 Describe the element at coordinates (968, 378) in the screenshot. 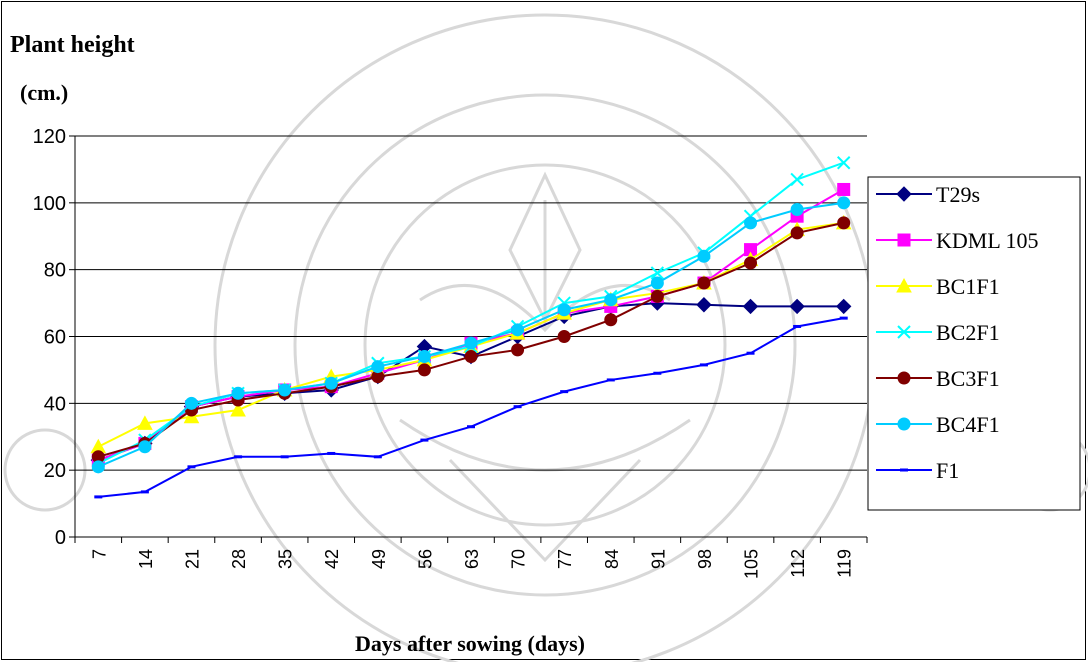

I see `legend-label: BC3F1` at that location.